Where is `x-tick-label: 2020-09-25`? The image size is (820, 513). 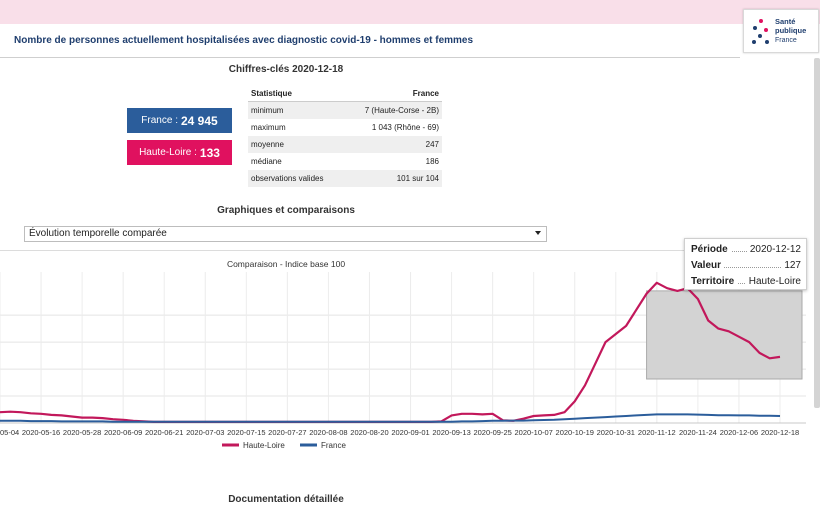
x-tick-label: 2020-09-25 is located at coordinates (492, 432).